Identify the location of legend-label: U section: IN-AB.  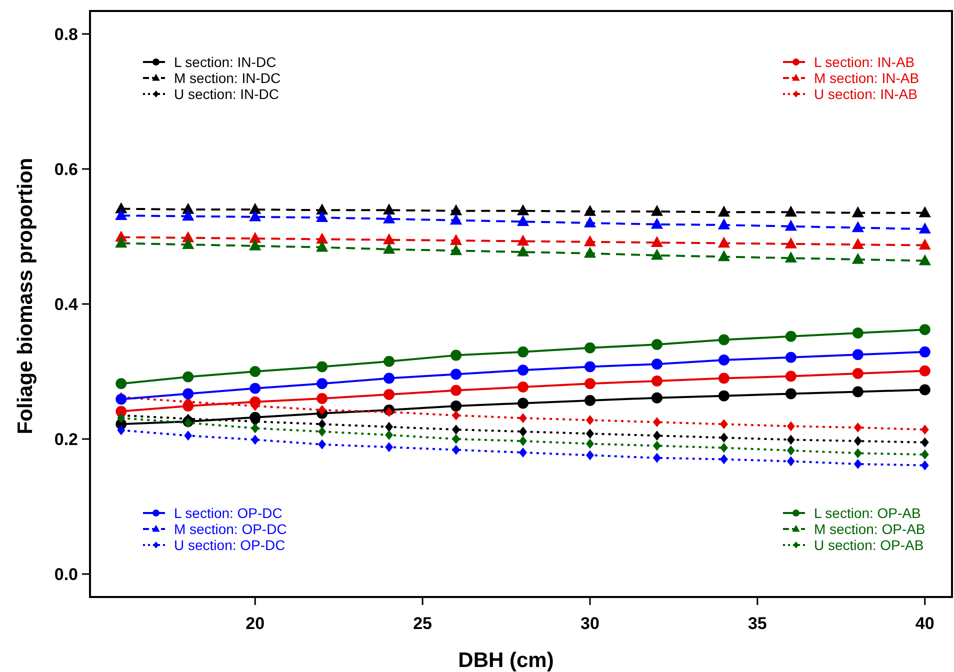
(866, 94).